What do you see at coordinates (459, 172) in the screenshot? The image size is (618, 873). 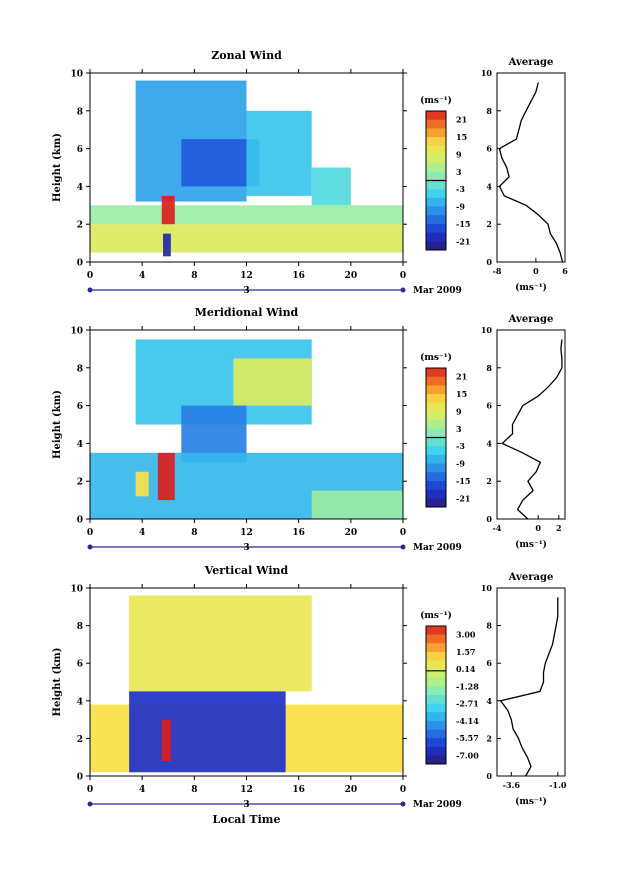 I see `colorbar-tick-label: 3` at bounding box center [459, 172].